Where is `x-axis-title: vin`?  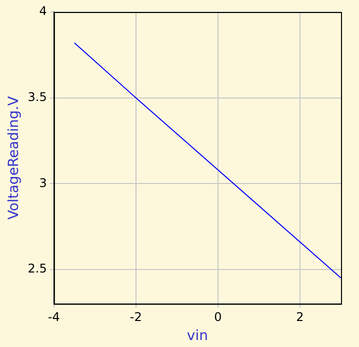
x-axis-title: vin is located at coordinates (197, 336).